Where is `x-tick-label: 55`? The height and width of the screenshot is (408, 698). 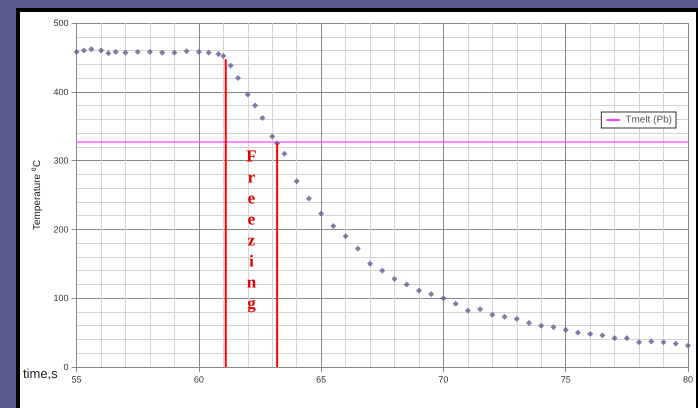
x-tick-label: 55 is located at coordinates (77, 379).